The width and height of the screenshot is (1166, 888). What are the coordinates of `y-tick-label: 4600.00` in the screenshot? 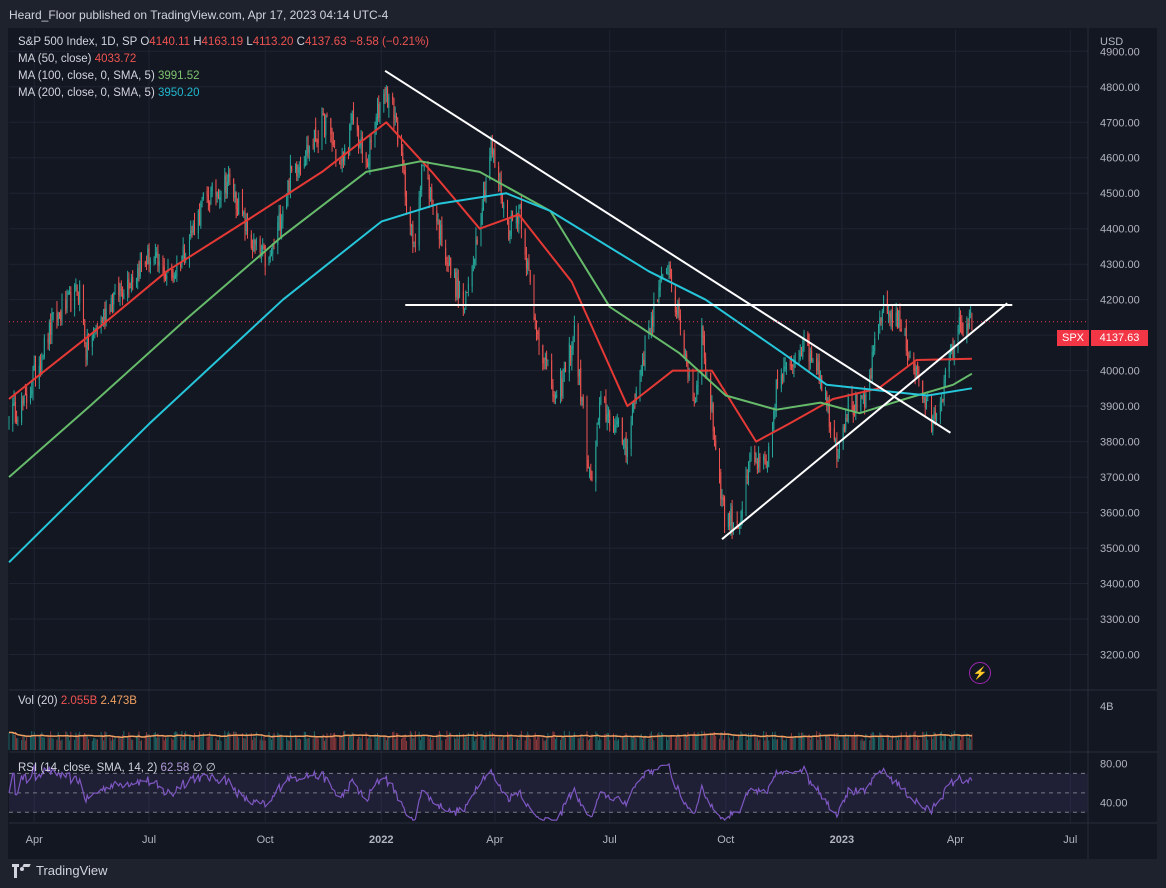 It's located at (1120, 159).